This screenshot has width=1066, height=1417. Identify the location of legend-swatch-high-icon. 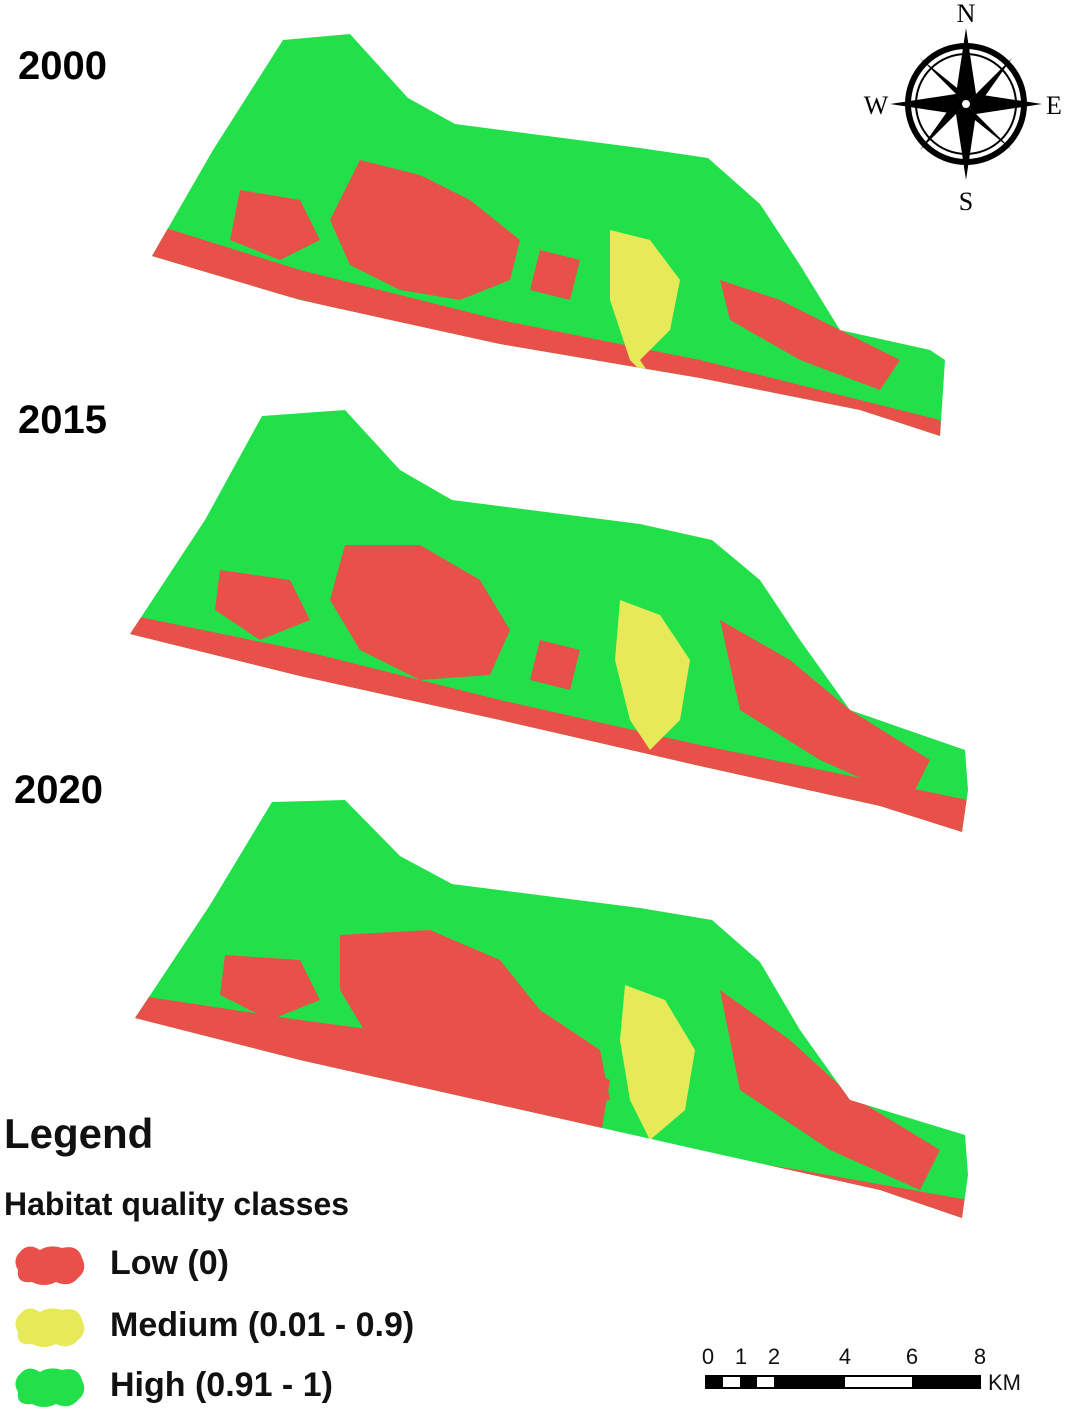
(50, 1387).